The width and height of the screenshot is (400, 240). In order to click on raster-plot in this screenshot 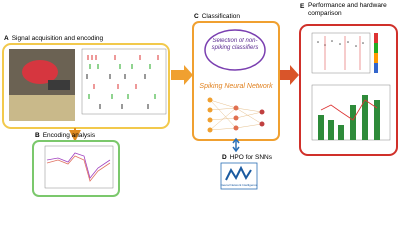, I will do `click(124, 81)`.